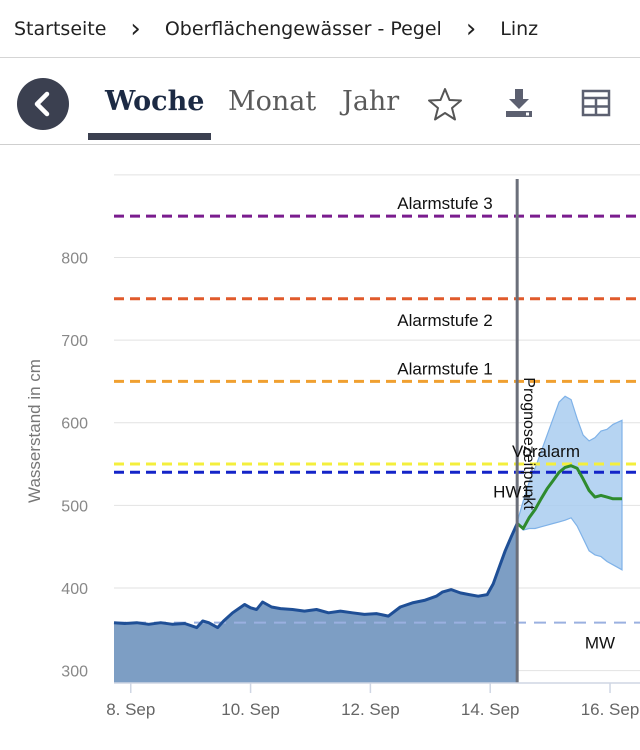 The width and height of the screenshot is (640, 750). I want to click on forecast-band-layer, so click(569, 483).